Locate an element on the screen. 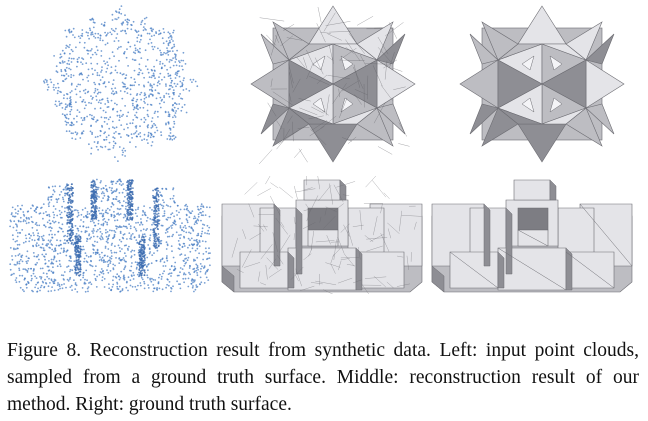  blocks-reconstruction-mesh is located at coordinates (322, 235).